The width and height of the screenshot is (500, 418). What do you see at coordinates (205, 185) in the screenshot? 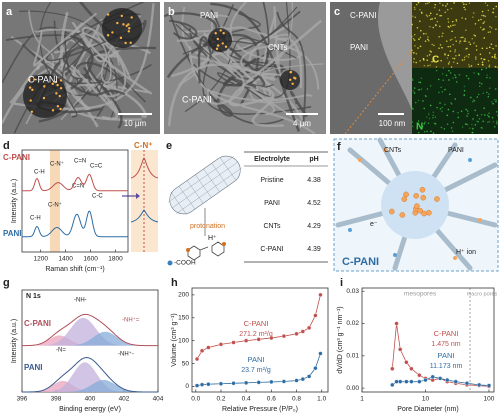
I see `nanotube` at bounding box center [205, 185].